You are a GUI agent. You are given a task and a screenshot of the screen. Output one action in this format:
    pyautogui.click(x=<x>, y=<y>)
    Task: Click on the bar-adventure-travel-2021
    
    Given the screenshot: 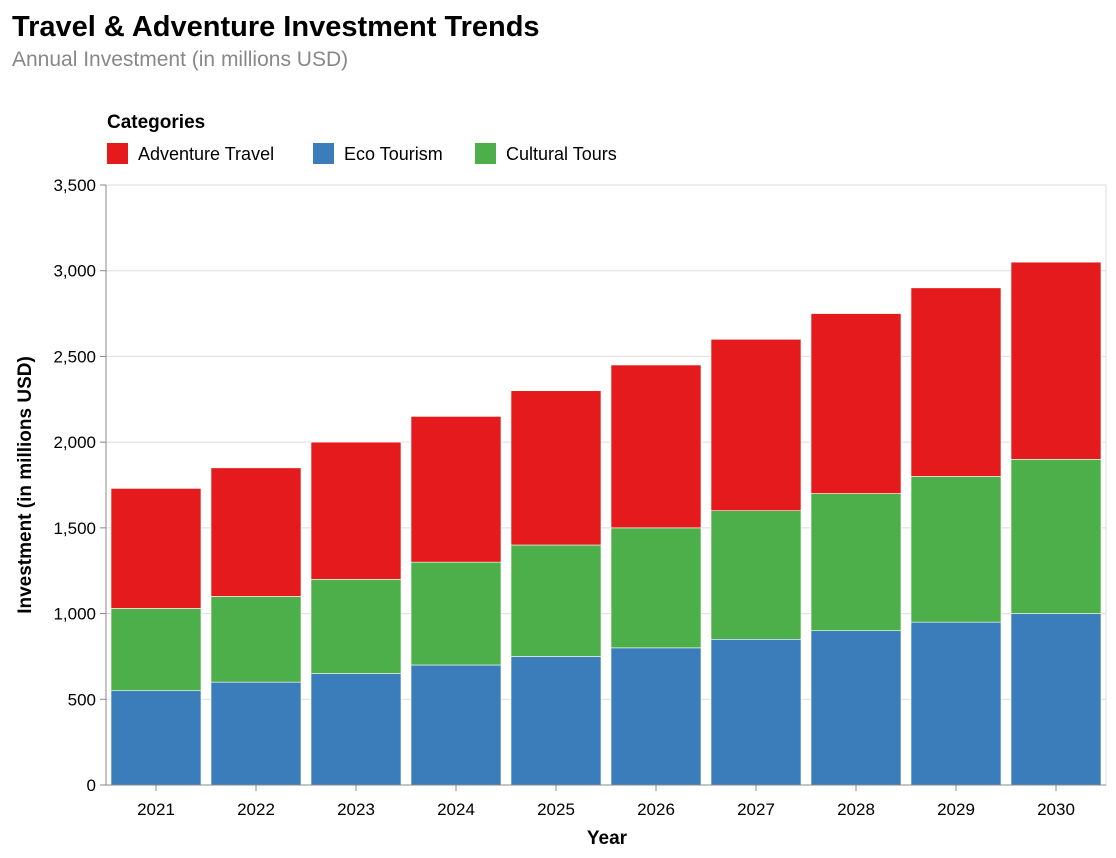 What is the action you would take?
    pyautogui.click(x=156, y=548)
    